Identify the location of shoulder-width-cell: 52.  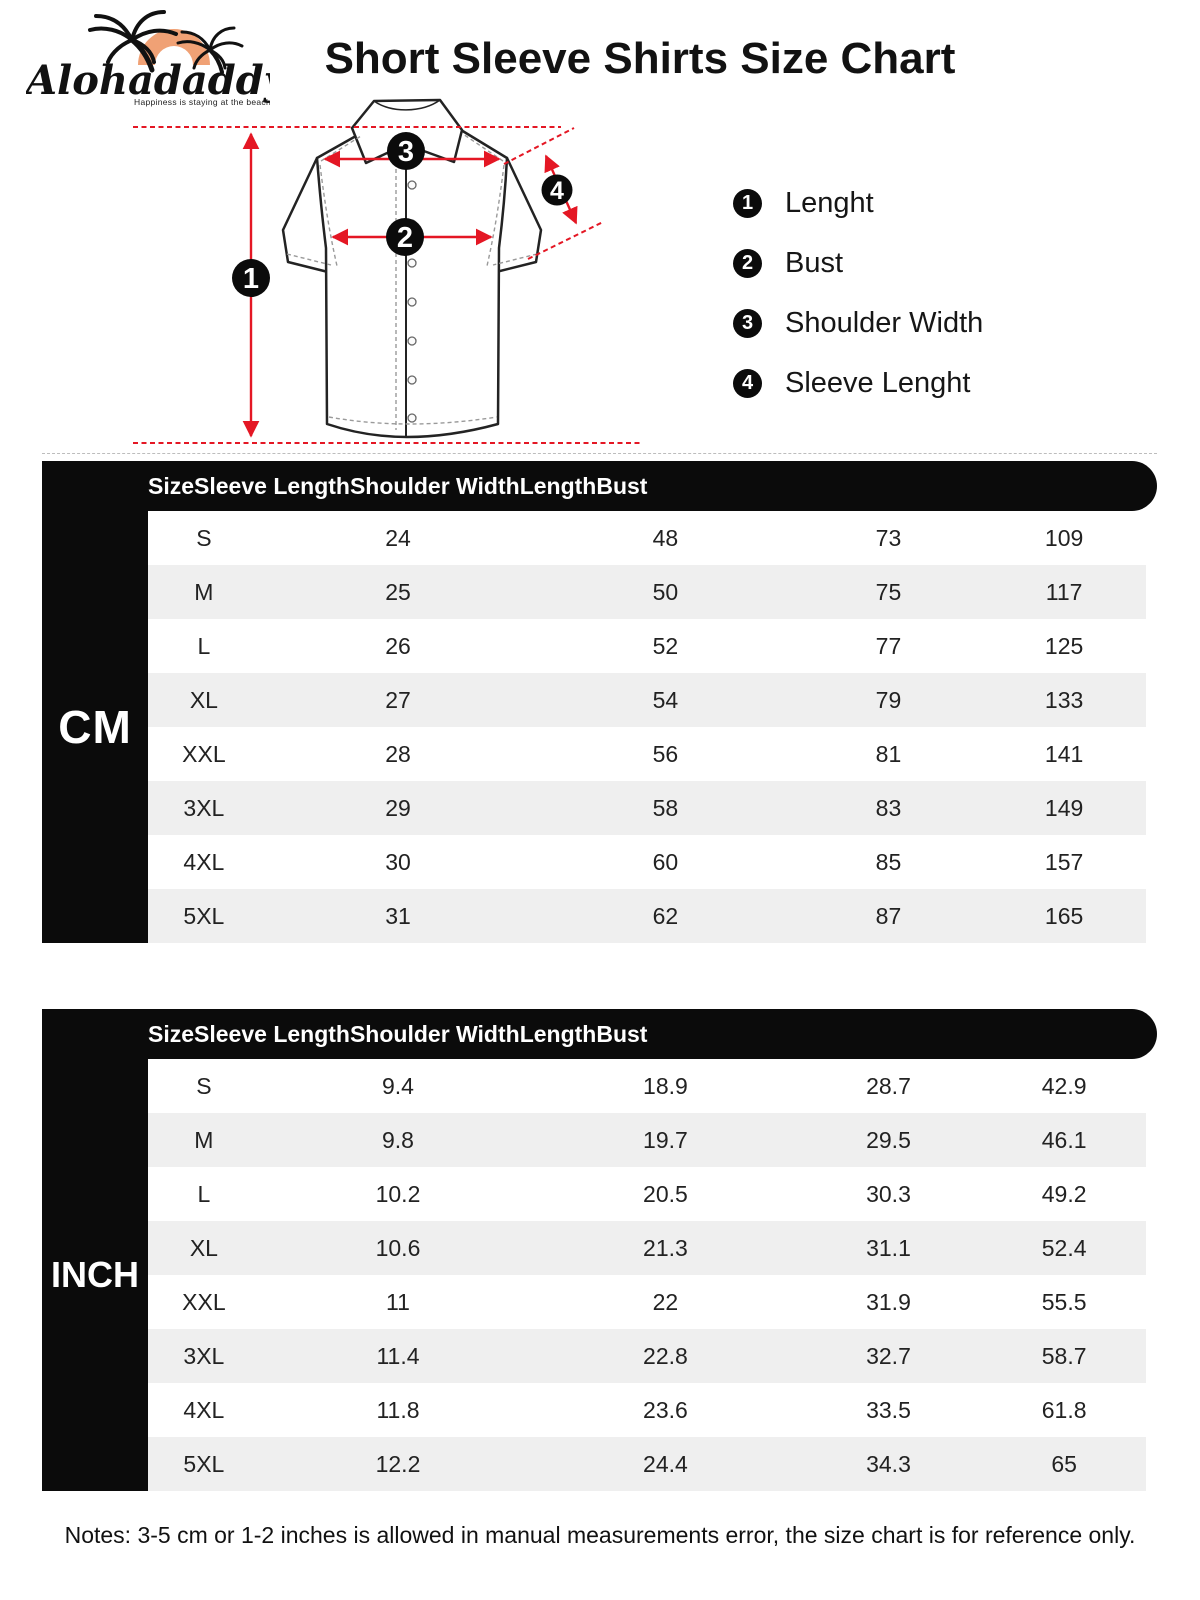
(665, 645).